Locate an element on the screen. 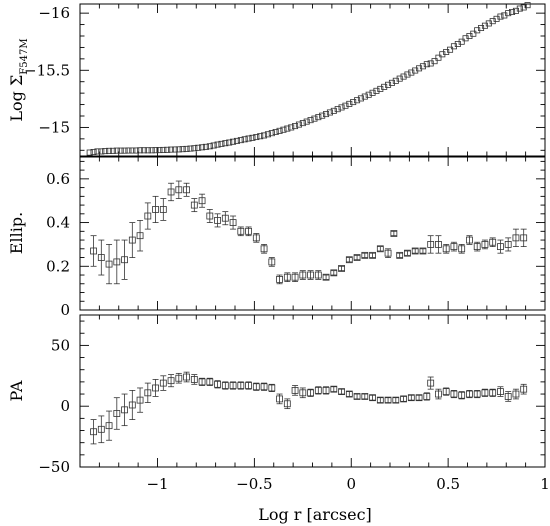 Image resolution: width=550 pixels, height=526 pixels. y-tick-label: 0 is located at coordinates (65, 406).